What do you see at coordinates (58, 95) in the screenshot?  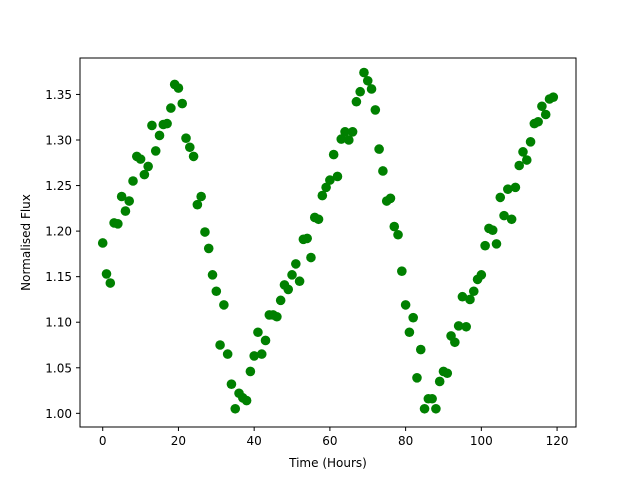 I see `y-tick-label: 1.35` at bounding box center [58, 95].